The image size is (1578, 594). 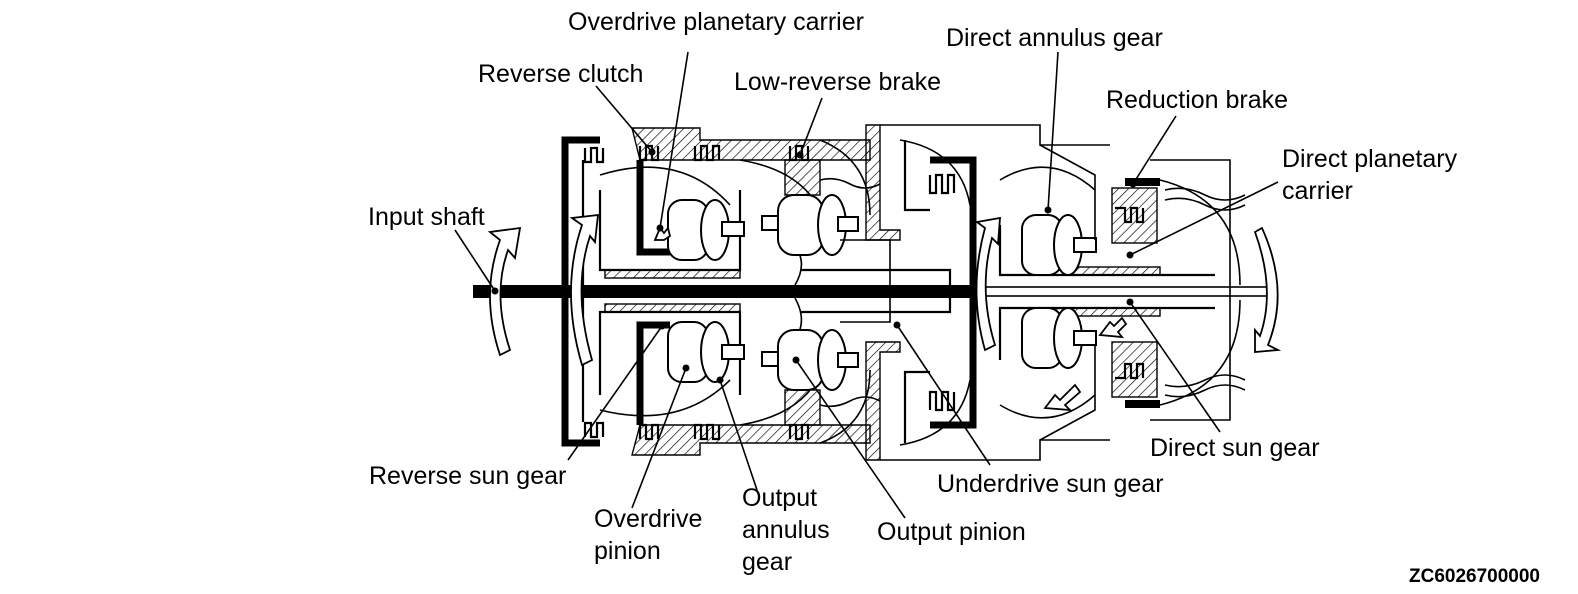 I want to click on label-direct-sun-gear: Direct sun gear, so click(x=1235, y=448).